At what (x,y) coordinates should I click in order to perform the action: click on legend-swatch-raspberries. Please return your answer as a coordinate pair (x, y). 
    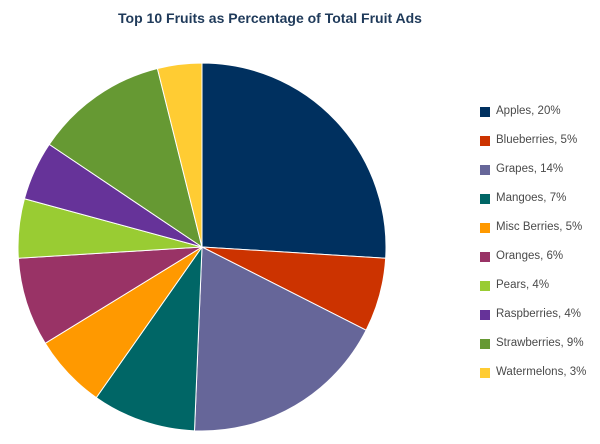
    Looking at the image, I should click on (485, 315).